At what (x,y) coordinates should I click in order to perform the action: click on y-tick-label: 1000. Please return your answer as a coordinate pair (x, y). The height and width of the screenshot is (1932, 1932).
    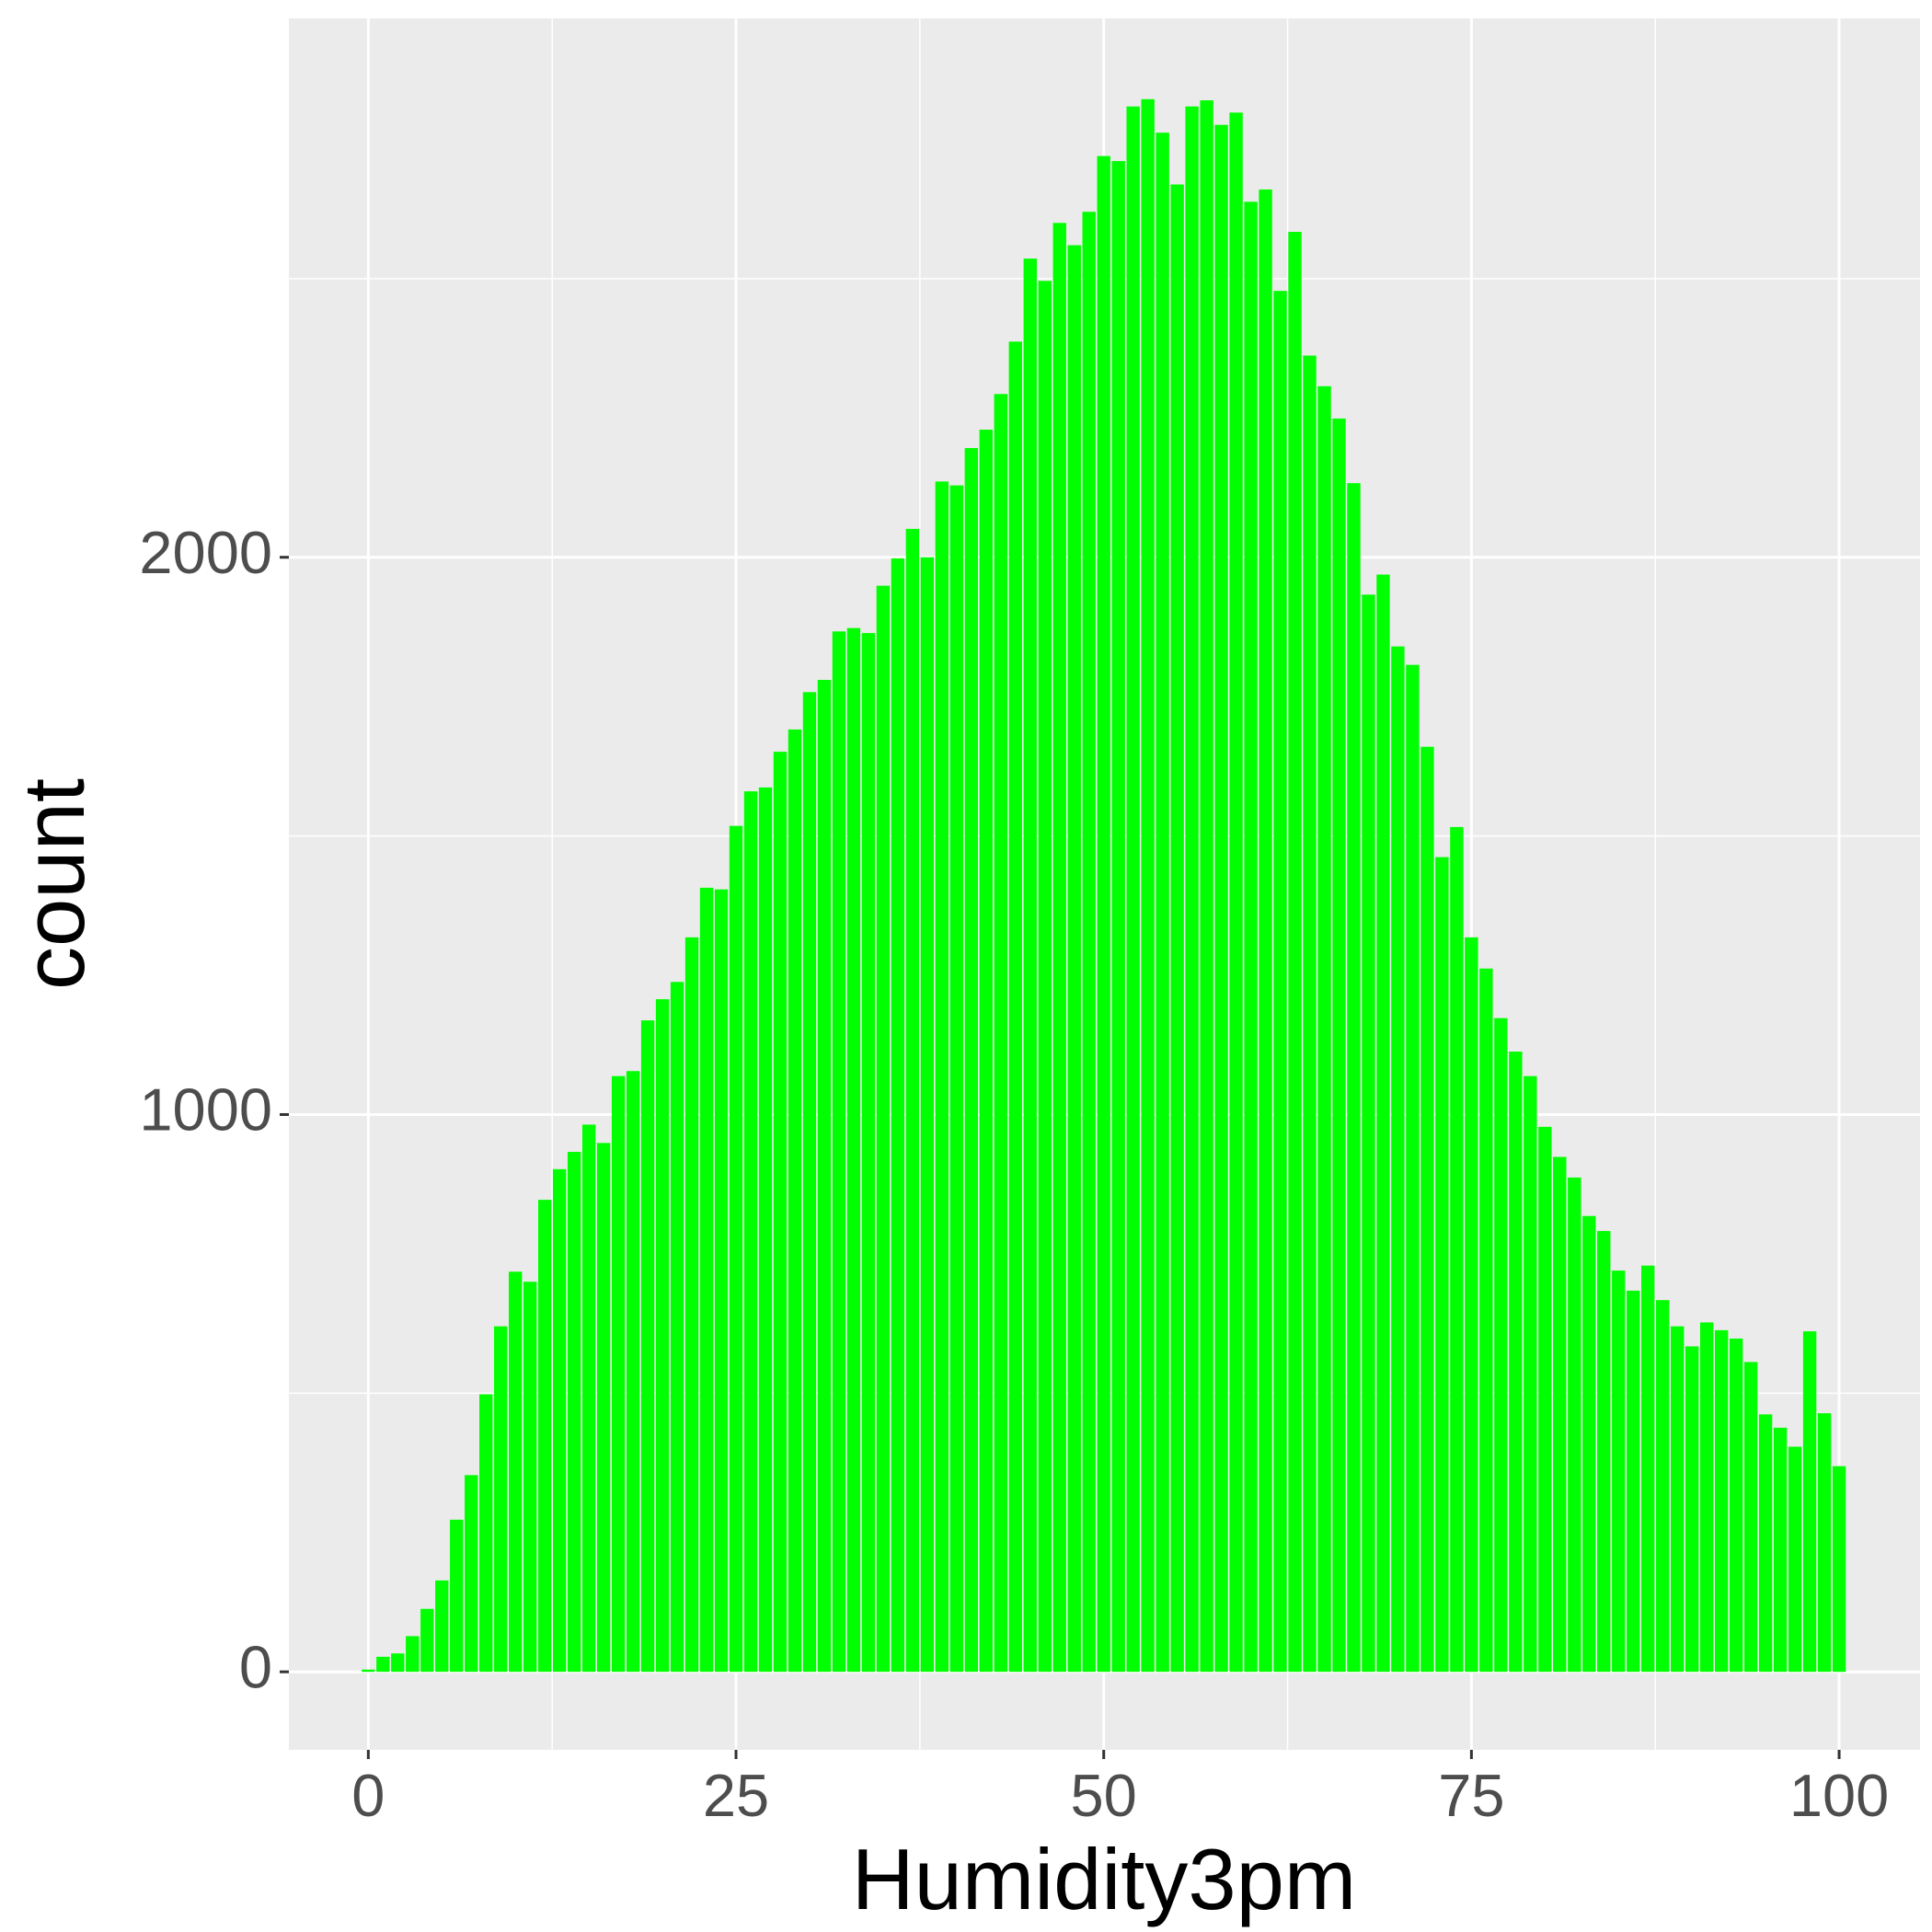
    Looking at the image, I should click on (205, 1110).